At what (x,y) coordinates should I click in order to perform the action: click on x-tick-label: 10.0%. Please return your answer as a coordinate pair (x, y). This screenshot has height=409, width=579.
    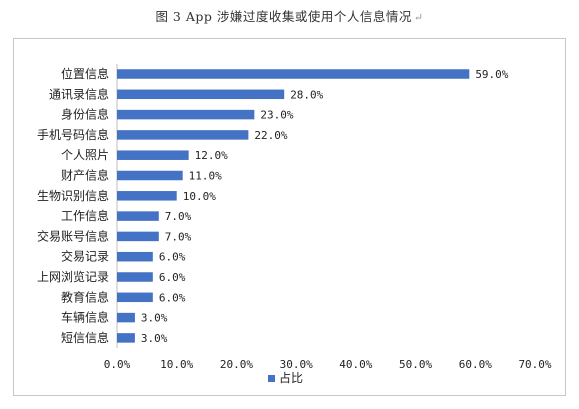
    Looking at the image, I should click on (176, 364).